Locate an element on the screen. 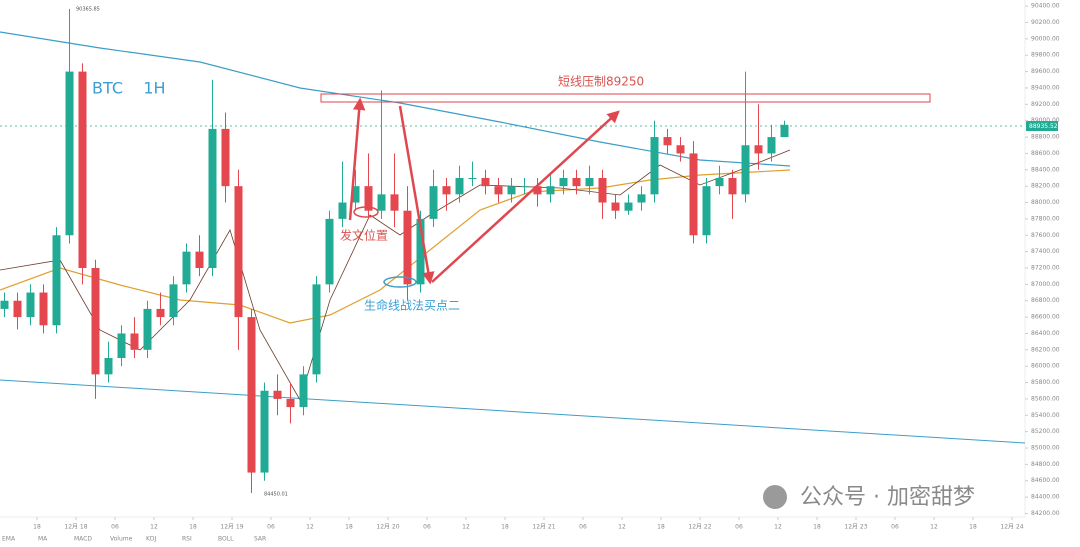 The image size is (1080, 547). y-tick-label: 85000.00 is located at coordinates (1045, 448).